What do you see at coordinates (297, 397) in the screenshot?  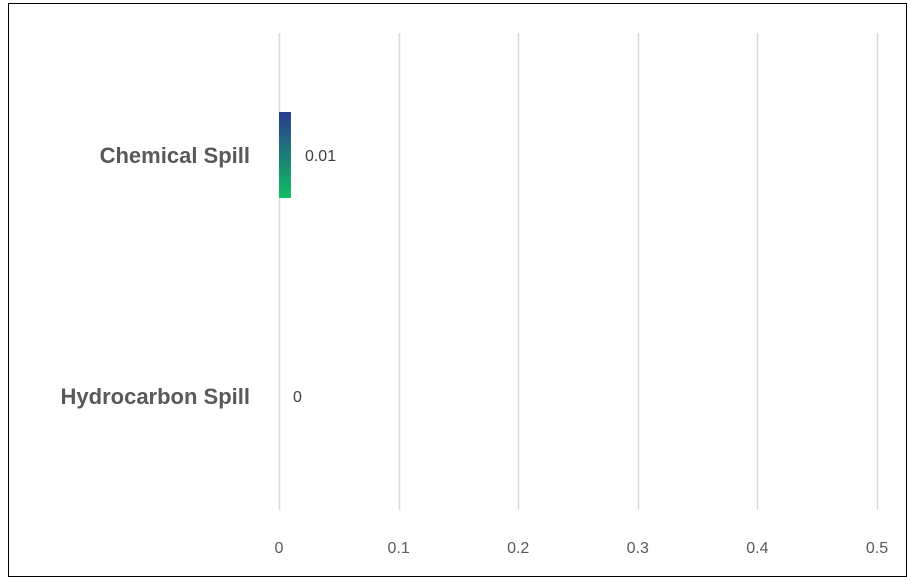 I see `data-label: 0` at bounding box center [297, 397].